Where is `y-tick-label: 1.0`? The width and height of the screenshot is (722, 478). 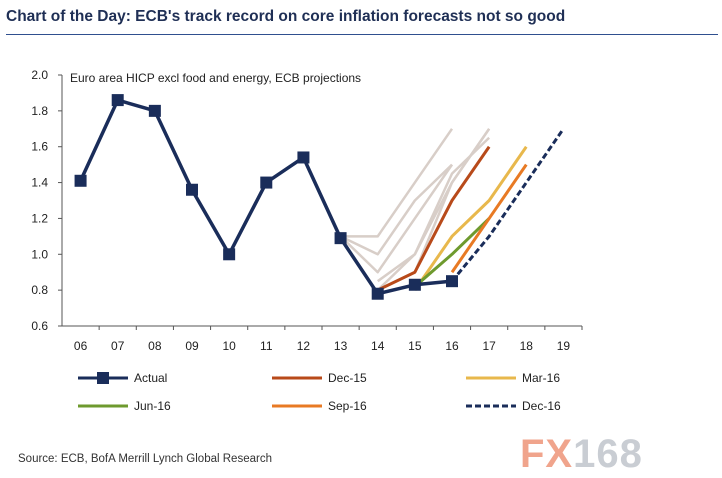
y-tick-label: 1.0 is located at coordinates (39, 254).